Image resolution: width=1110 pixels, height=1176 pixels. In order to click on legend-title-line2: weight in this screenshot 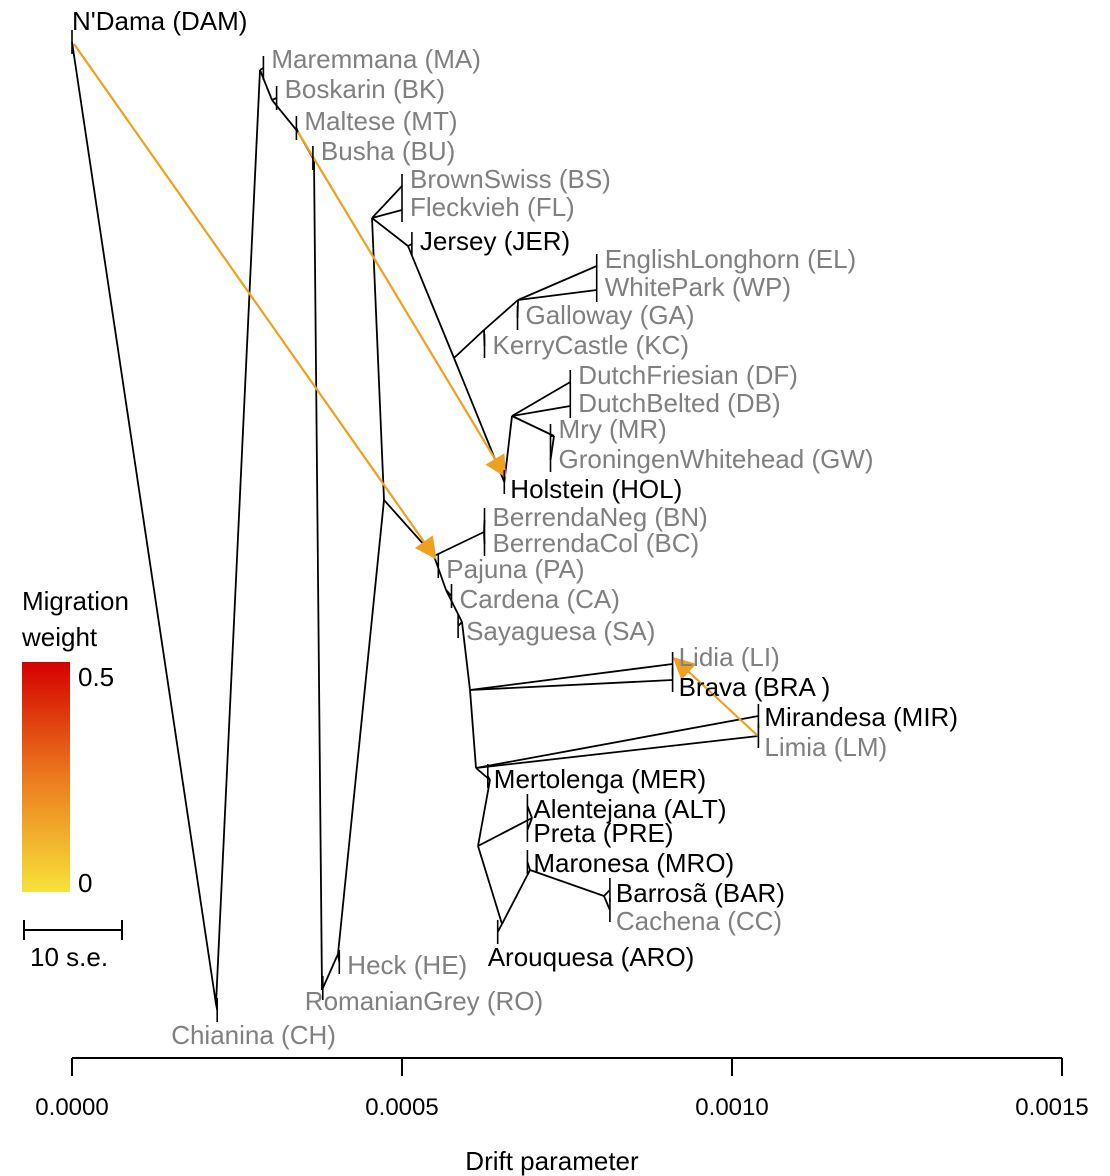, I will do `click(59, 637)`.